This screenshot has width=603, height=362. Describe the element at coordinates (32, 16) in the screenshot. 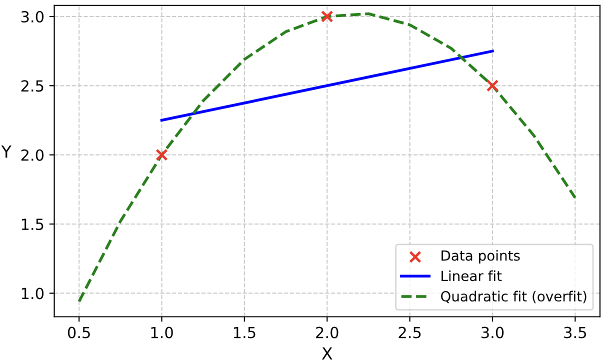

I see `y-tick-label: 3.0` at that location.